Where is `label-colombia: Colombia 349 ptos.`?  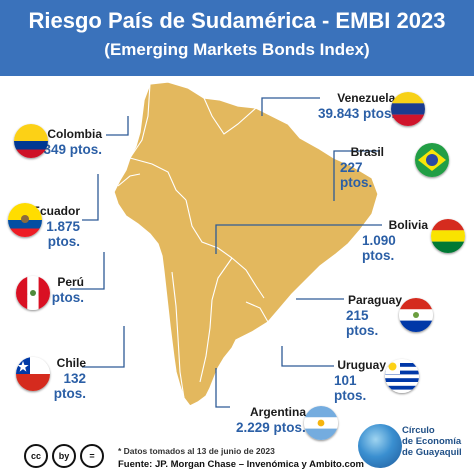 label-colombia: Colombia 349 ptos. is located at coordinates (69, 142).